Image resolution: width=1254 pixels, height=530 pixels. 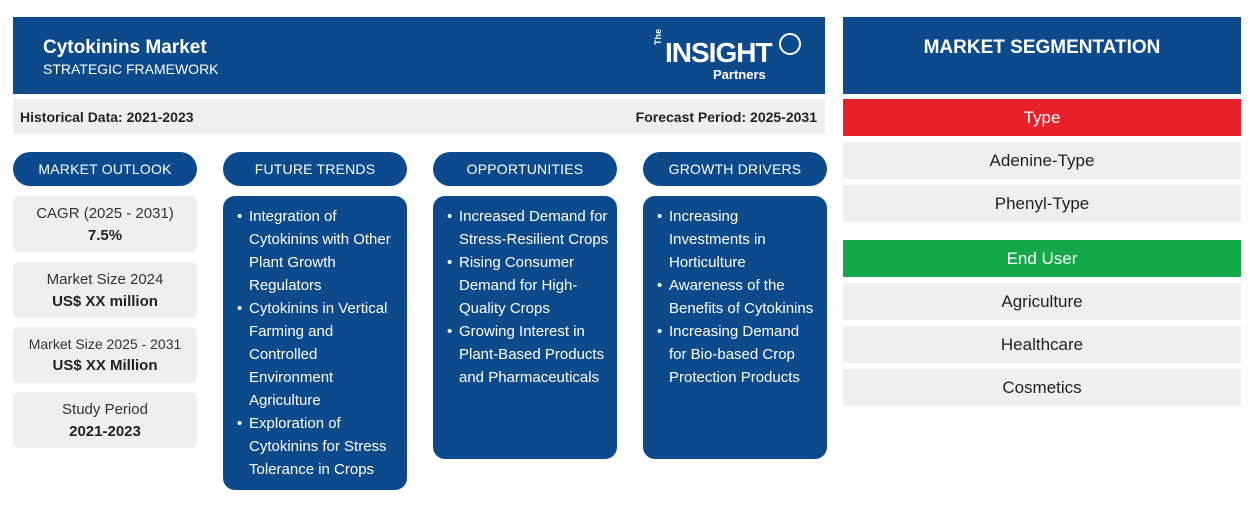 I want to click on list-item: Awareness of the Benefits of Cytokinins, so click(x=738, y=297).